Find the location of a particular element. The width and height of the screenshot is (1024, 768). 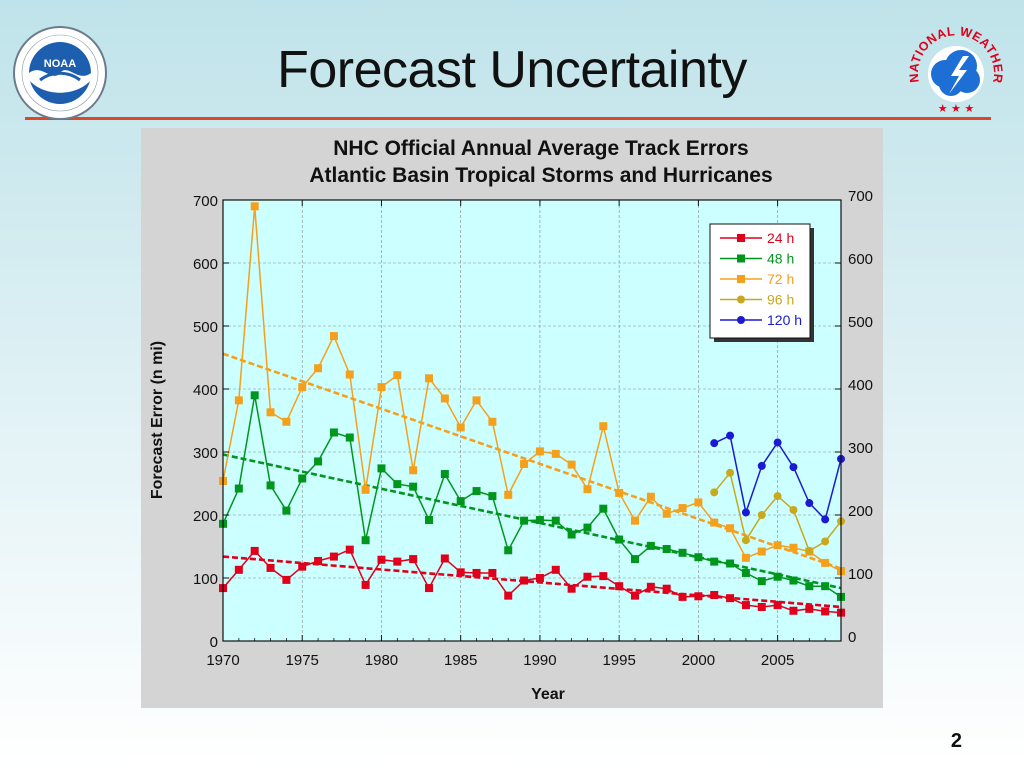

chart-title: NHC Official Annual Average Track Errors is located at coordinates (540, 148).